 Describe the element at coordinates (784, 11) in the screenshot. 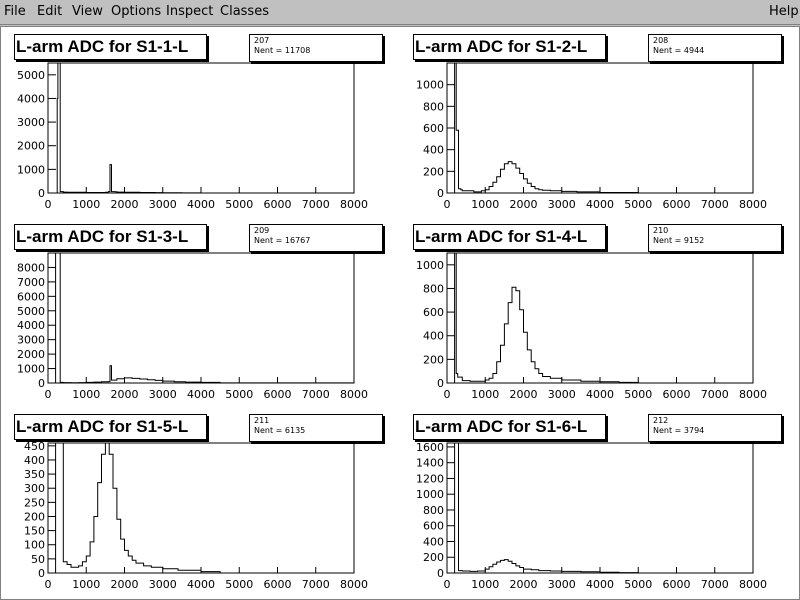

I see `menu-help: Help` at that location.